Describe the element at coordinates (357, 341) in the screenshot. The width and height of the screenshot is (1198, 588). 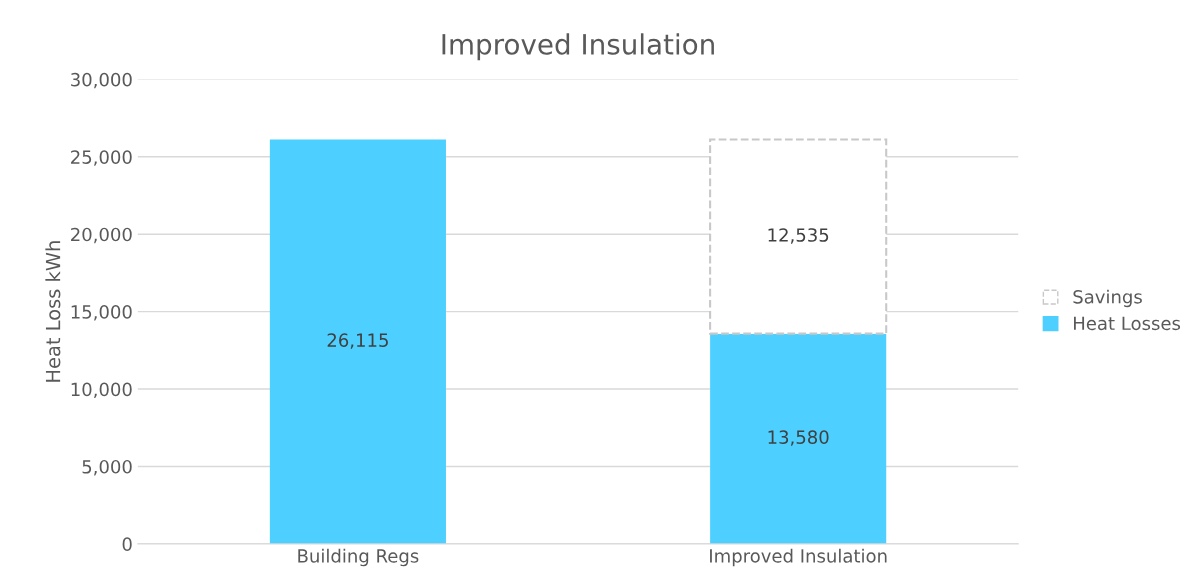
I see `data-label: 26,115` at that location.